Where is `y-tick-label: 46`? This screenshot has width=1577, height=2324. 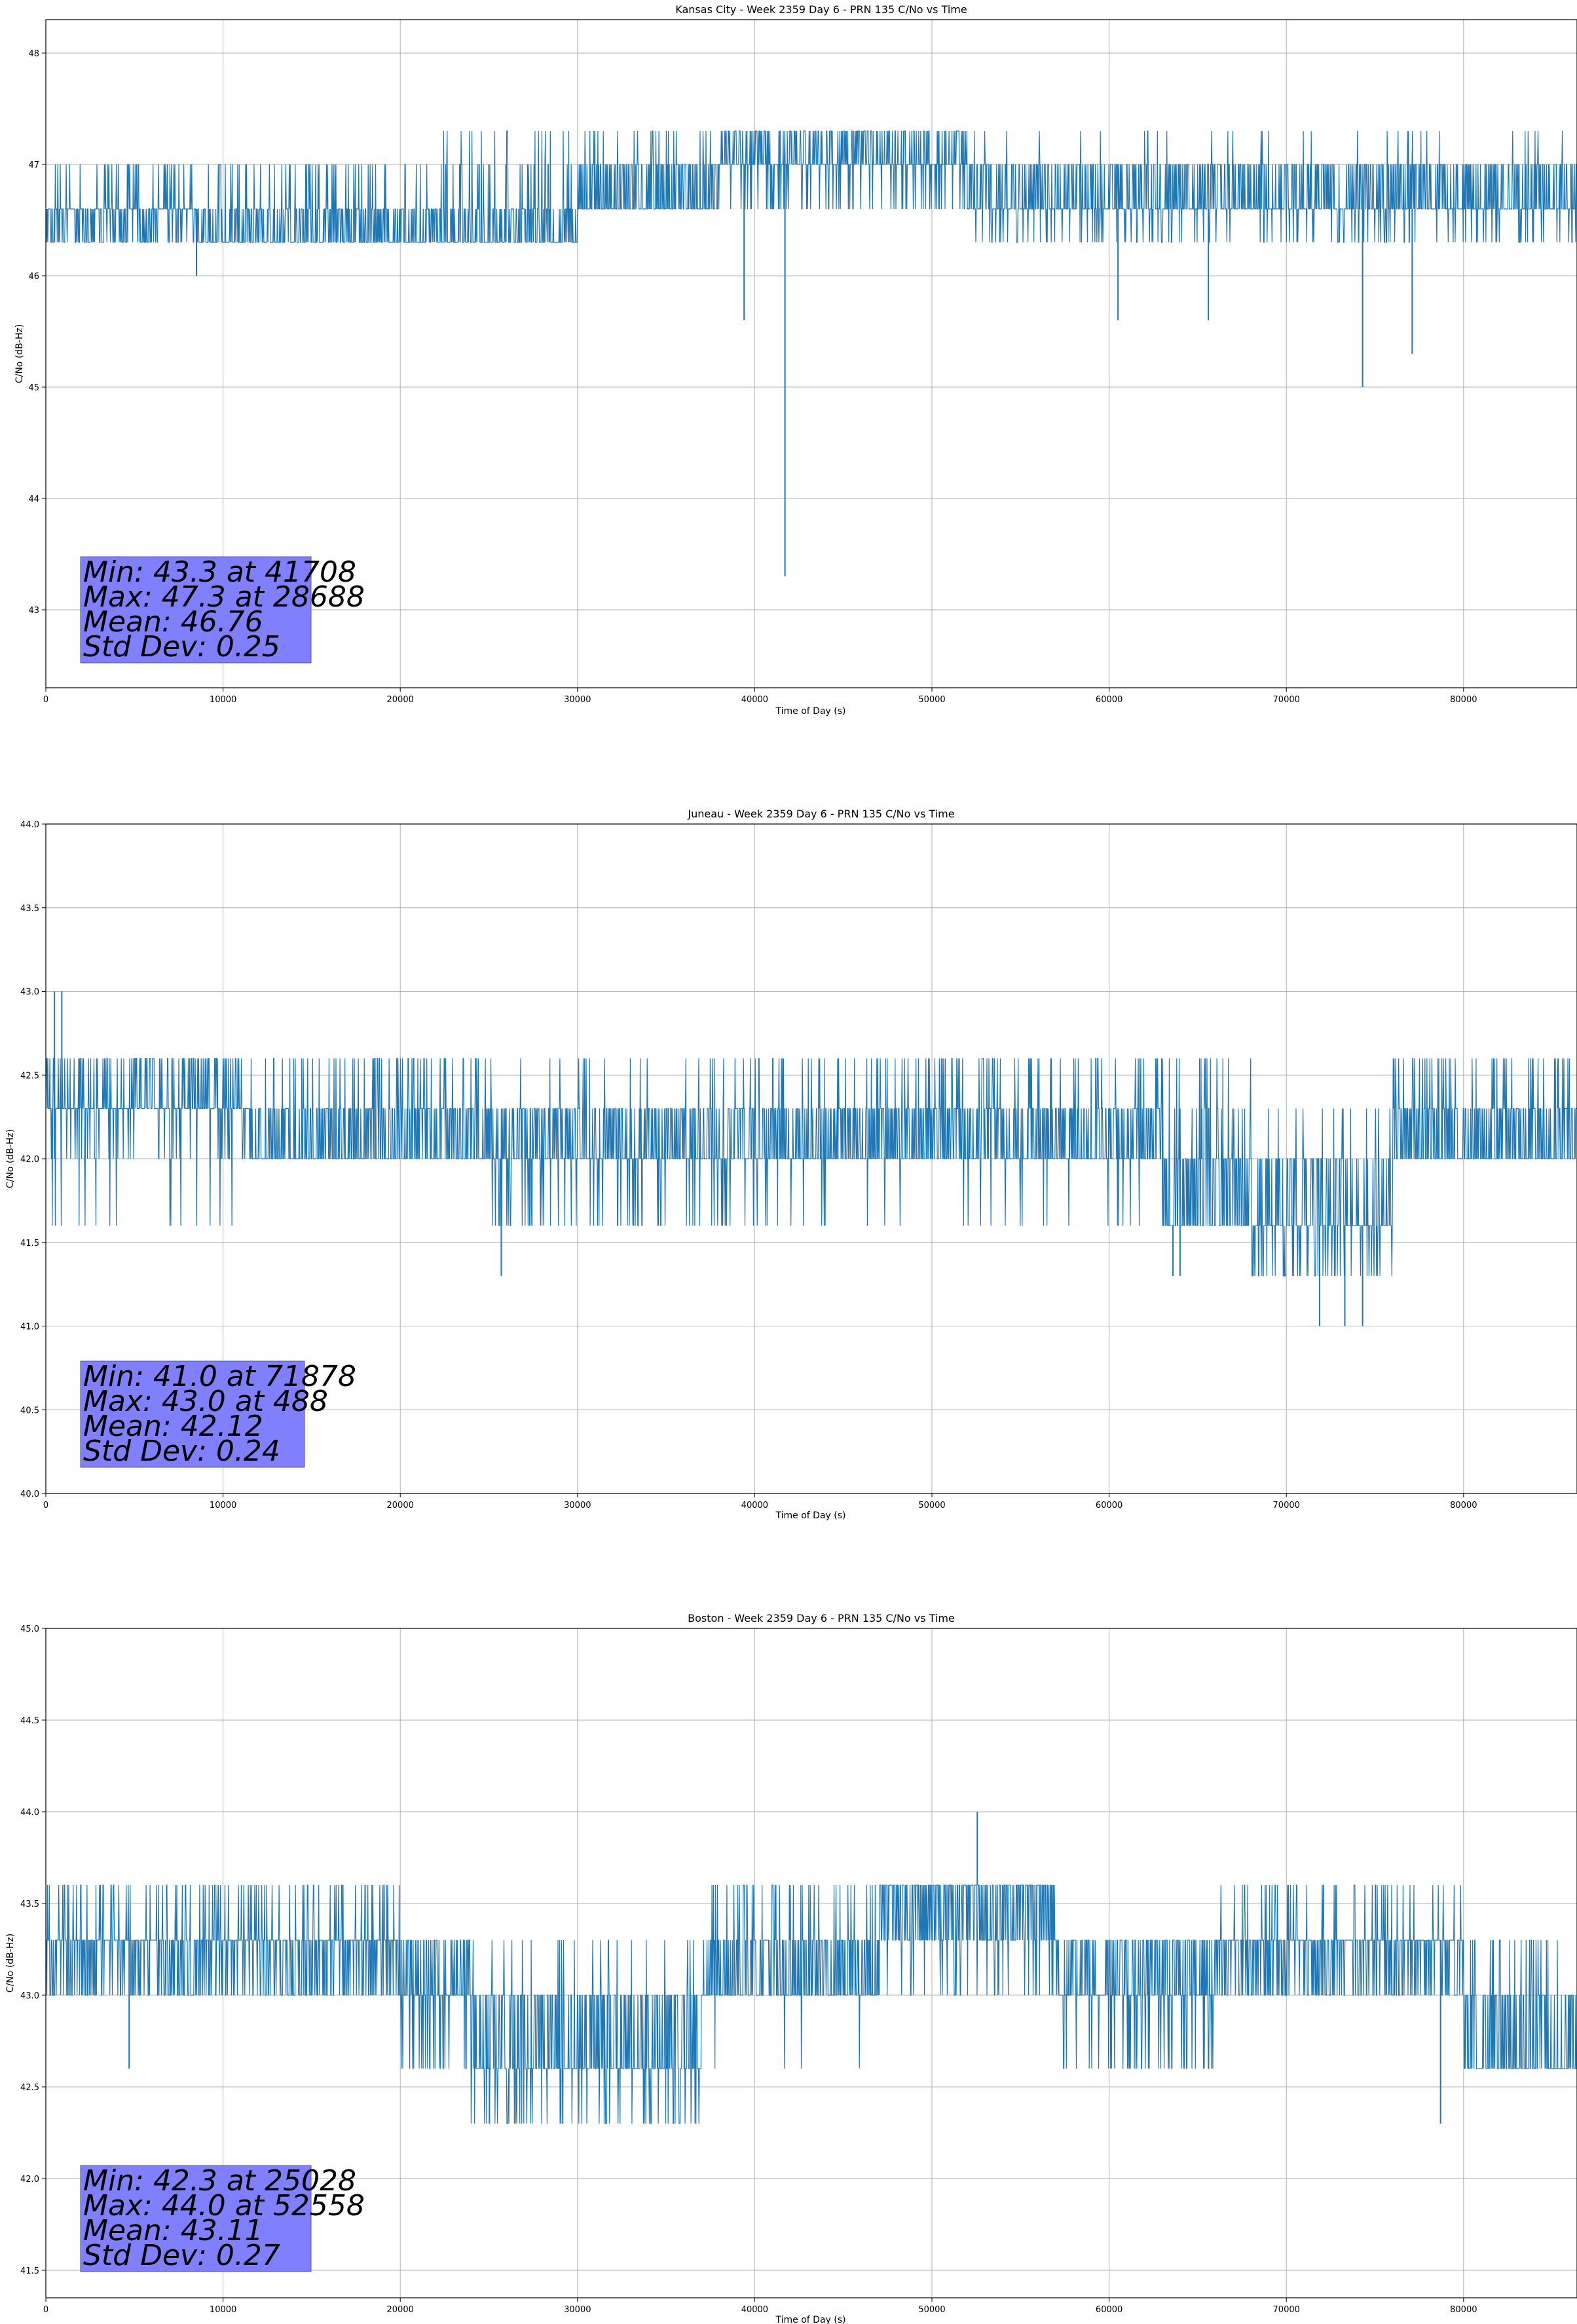 y-tick-label: 46 is located at coordinates (33, 277).